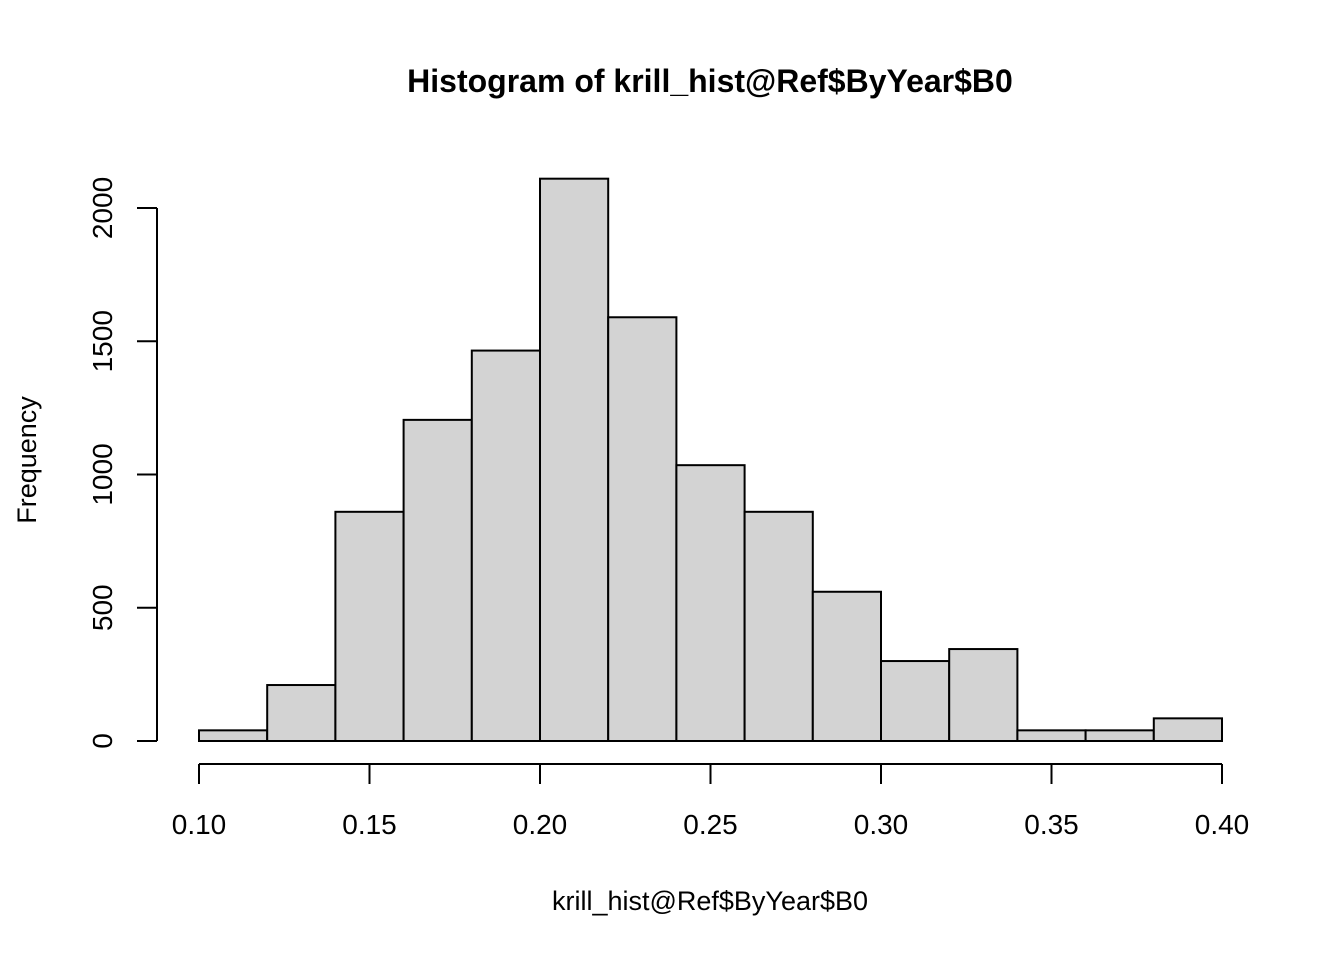  I want to click on x-tick-label-1: 0.15, so click(369, 824).